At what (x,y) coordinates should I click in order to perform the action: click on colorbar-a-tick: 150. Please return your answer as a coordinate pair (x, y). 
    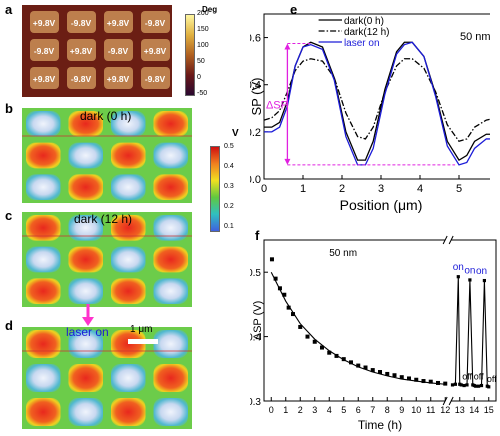
    Looking at the image, I should click on (203, 29).